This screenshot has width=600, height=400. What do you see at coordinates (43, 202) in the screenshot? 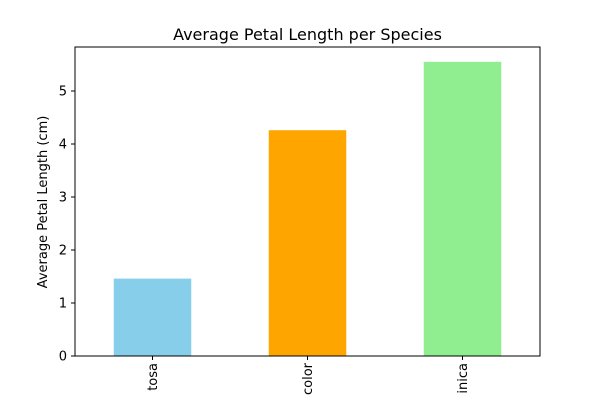
I see `y-axis-label: Average Petal Length (cm)` at bounding box center [43, 202].